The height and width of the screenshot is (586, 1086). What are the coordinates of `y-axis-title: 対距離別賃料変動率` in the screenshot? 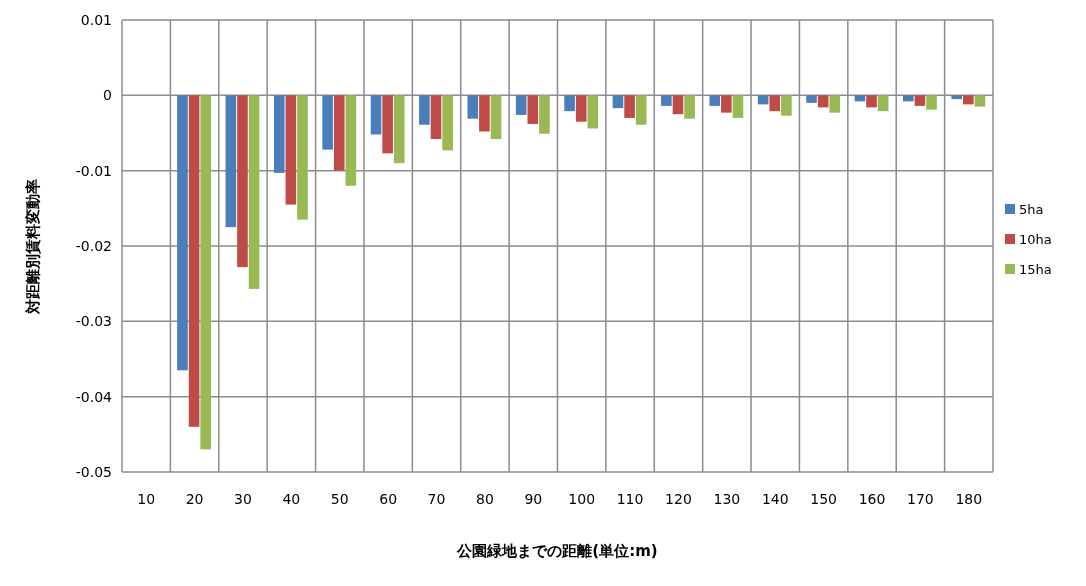 It's located at (33, 246).